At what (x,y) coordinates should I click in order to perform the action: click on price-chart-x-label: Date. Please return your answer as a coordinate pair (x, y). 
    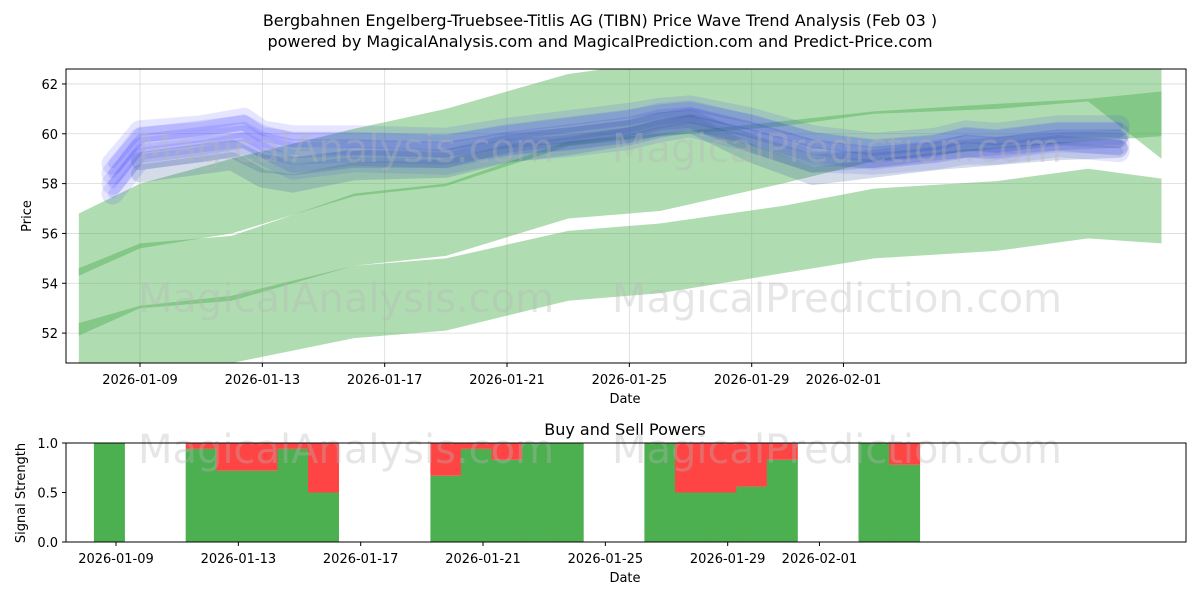
    Looking at the image, I should click on (624, 399).